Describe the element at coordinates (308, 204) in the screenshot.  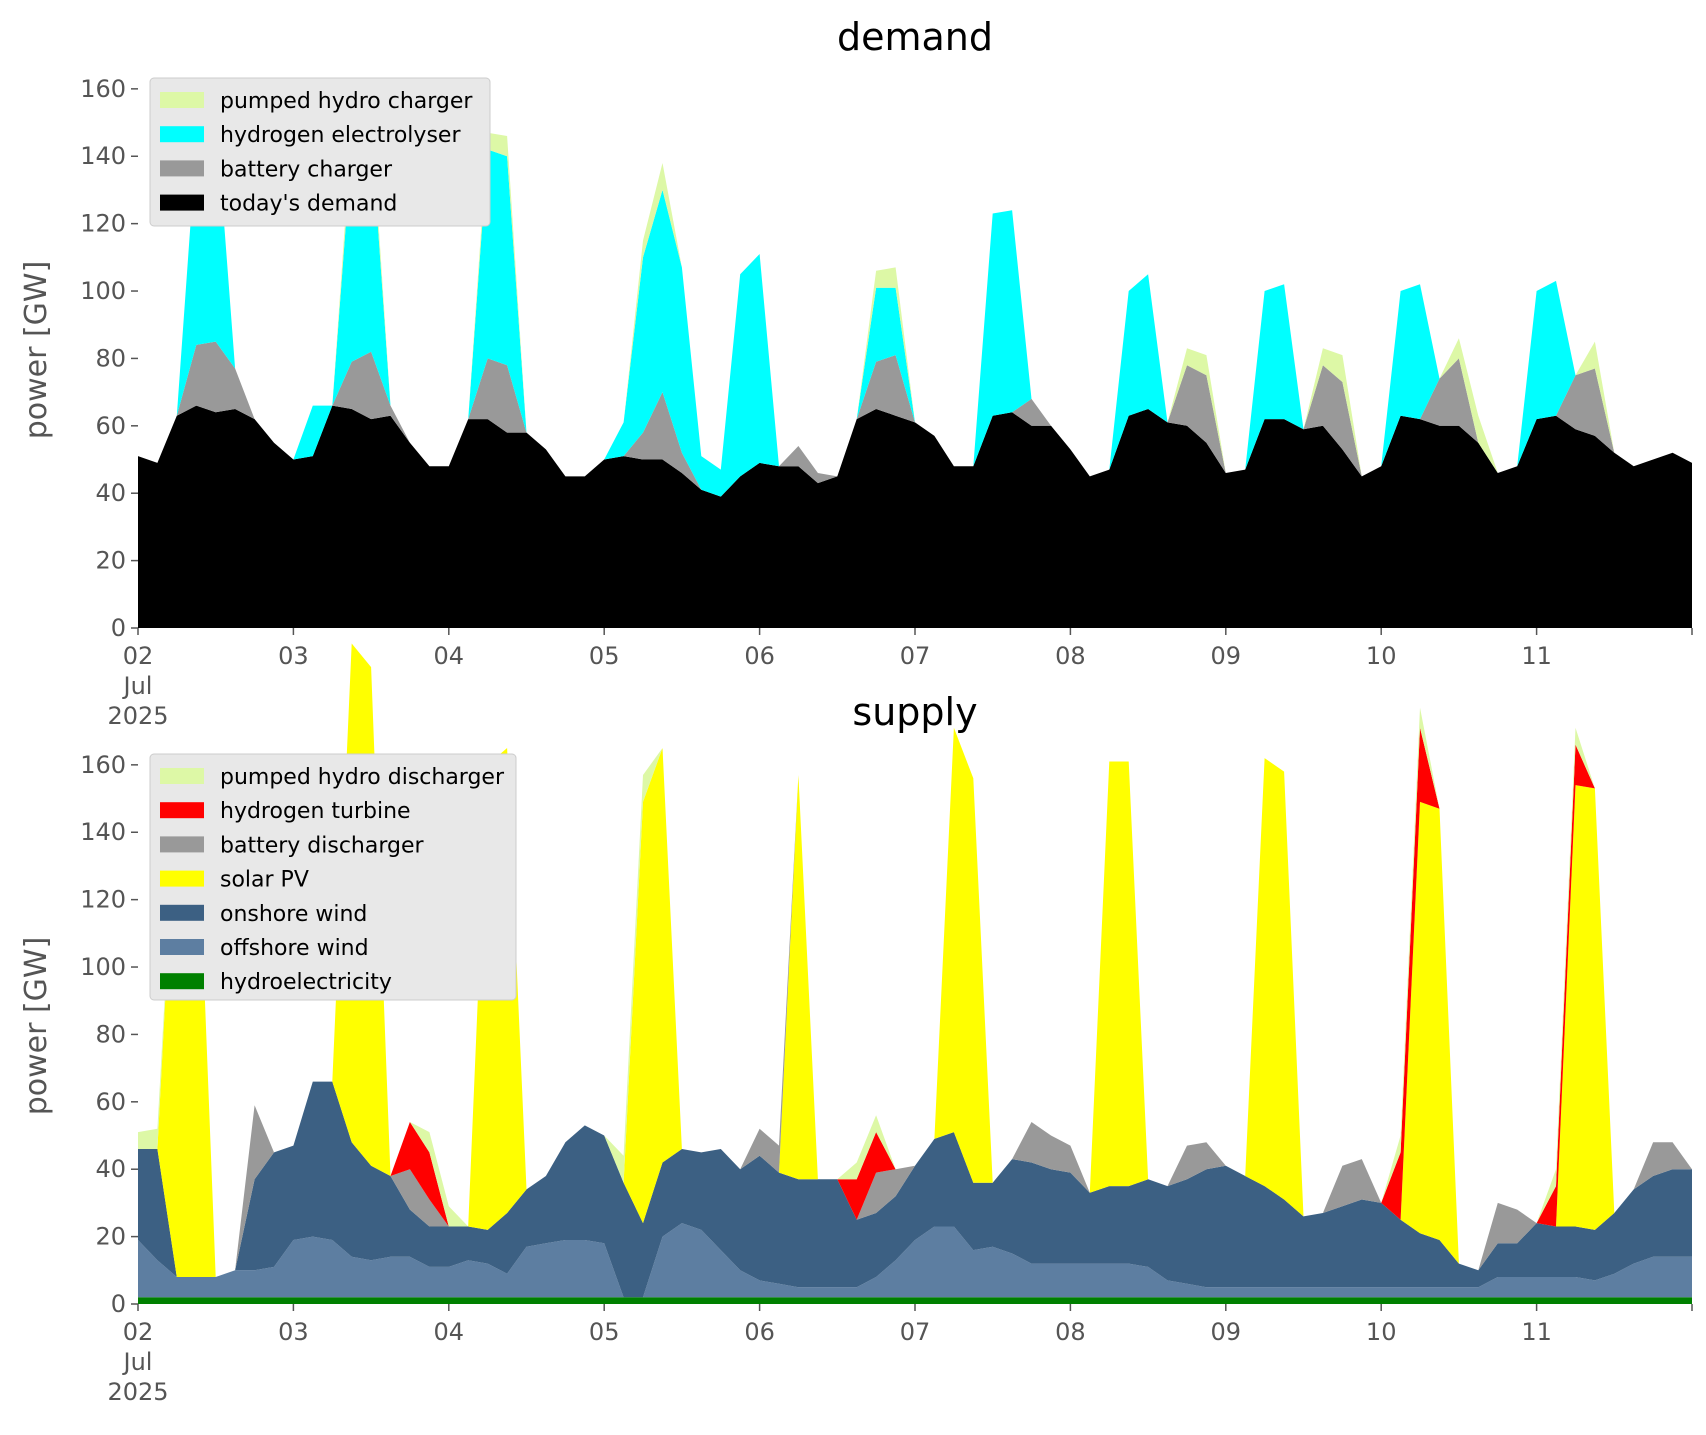
I see `legend-label: today's demand` at that location.